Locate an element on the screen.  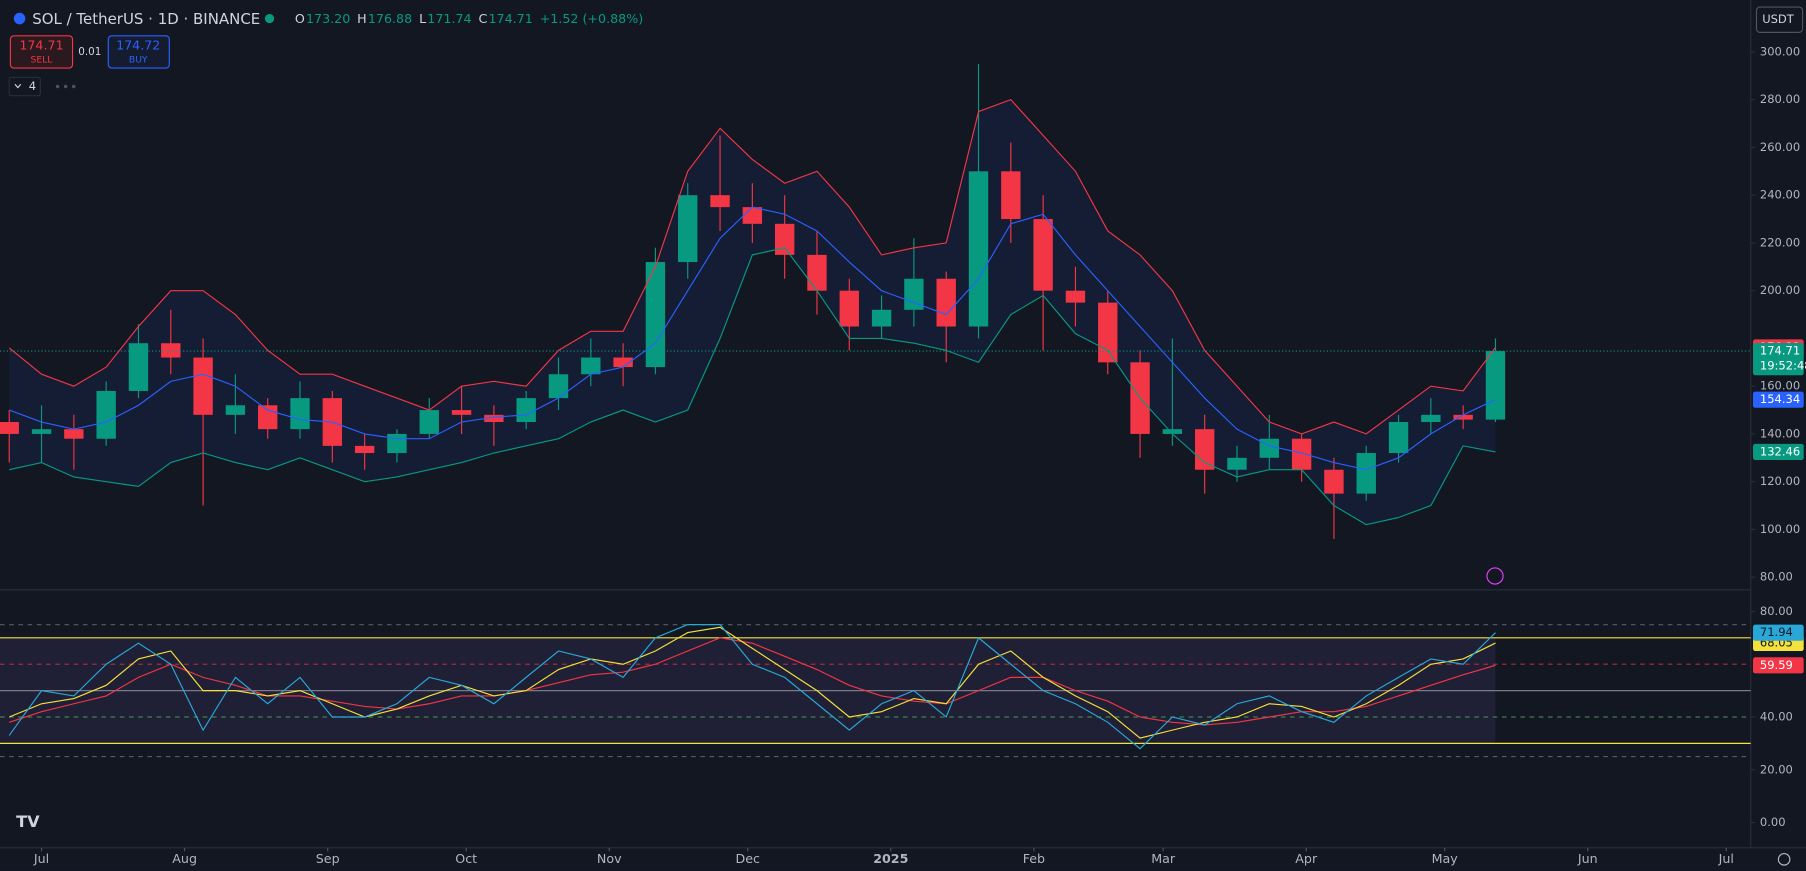
currency: USDT is located at coordinates (1778, 19).